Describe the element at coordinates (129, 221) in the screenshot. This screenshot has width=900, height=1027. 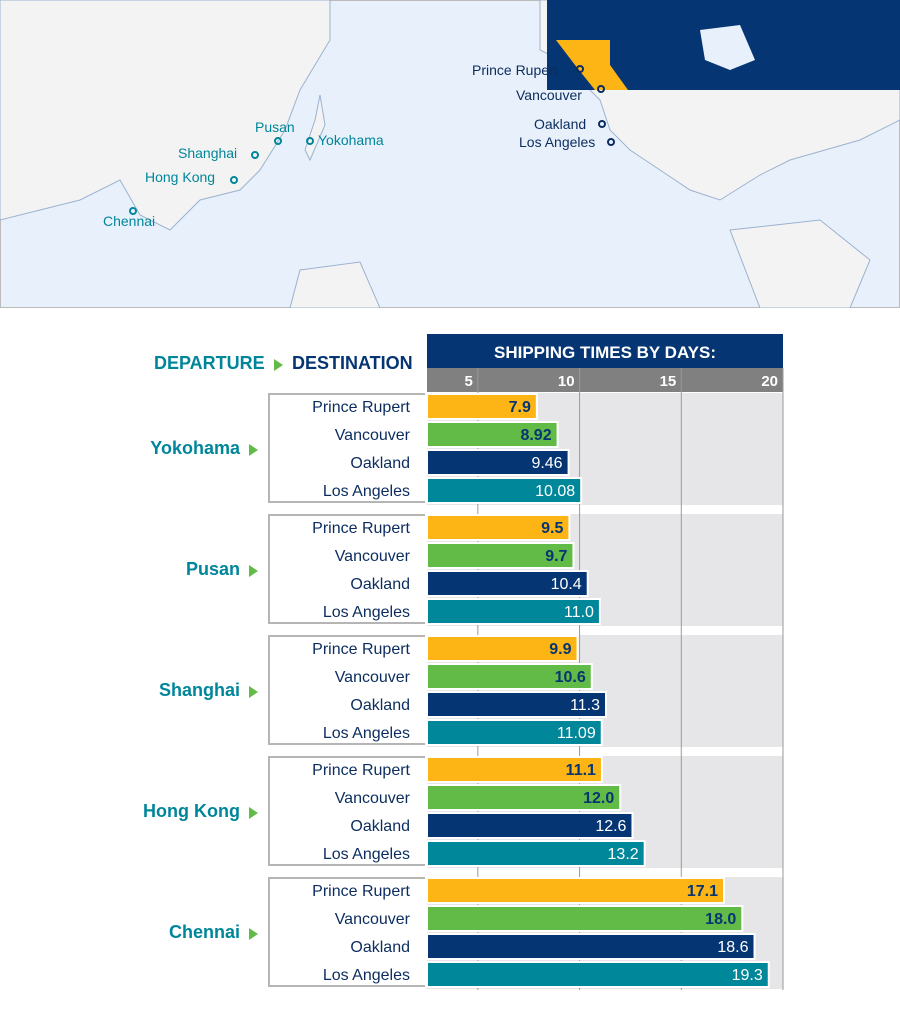
I see `map-label-chennai: Chennai` at that location.